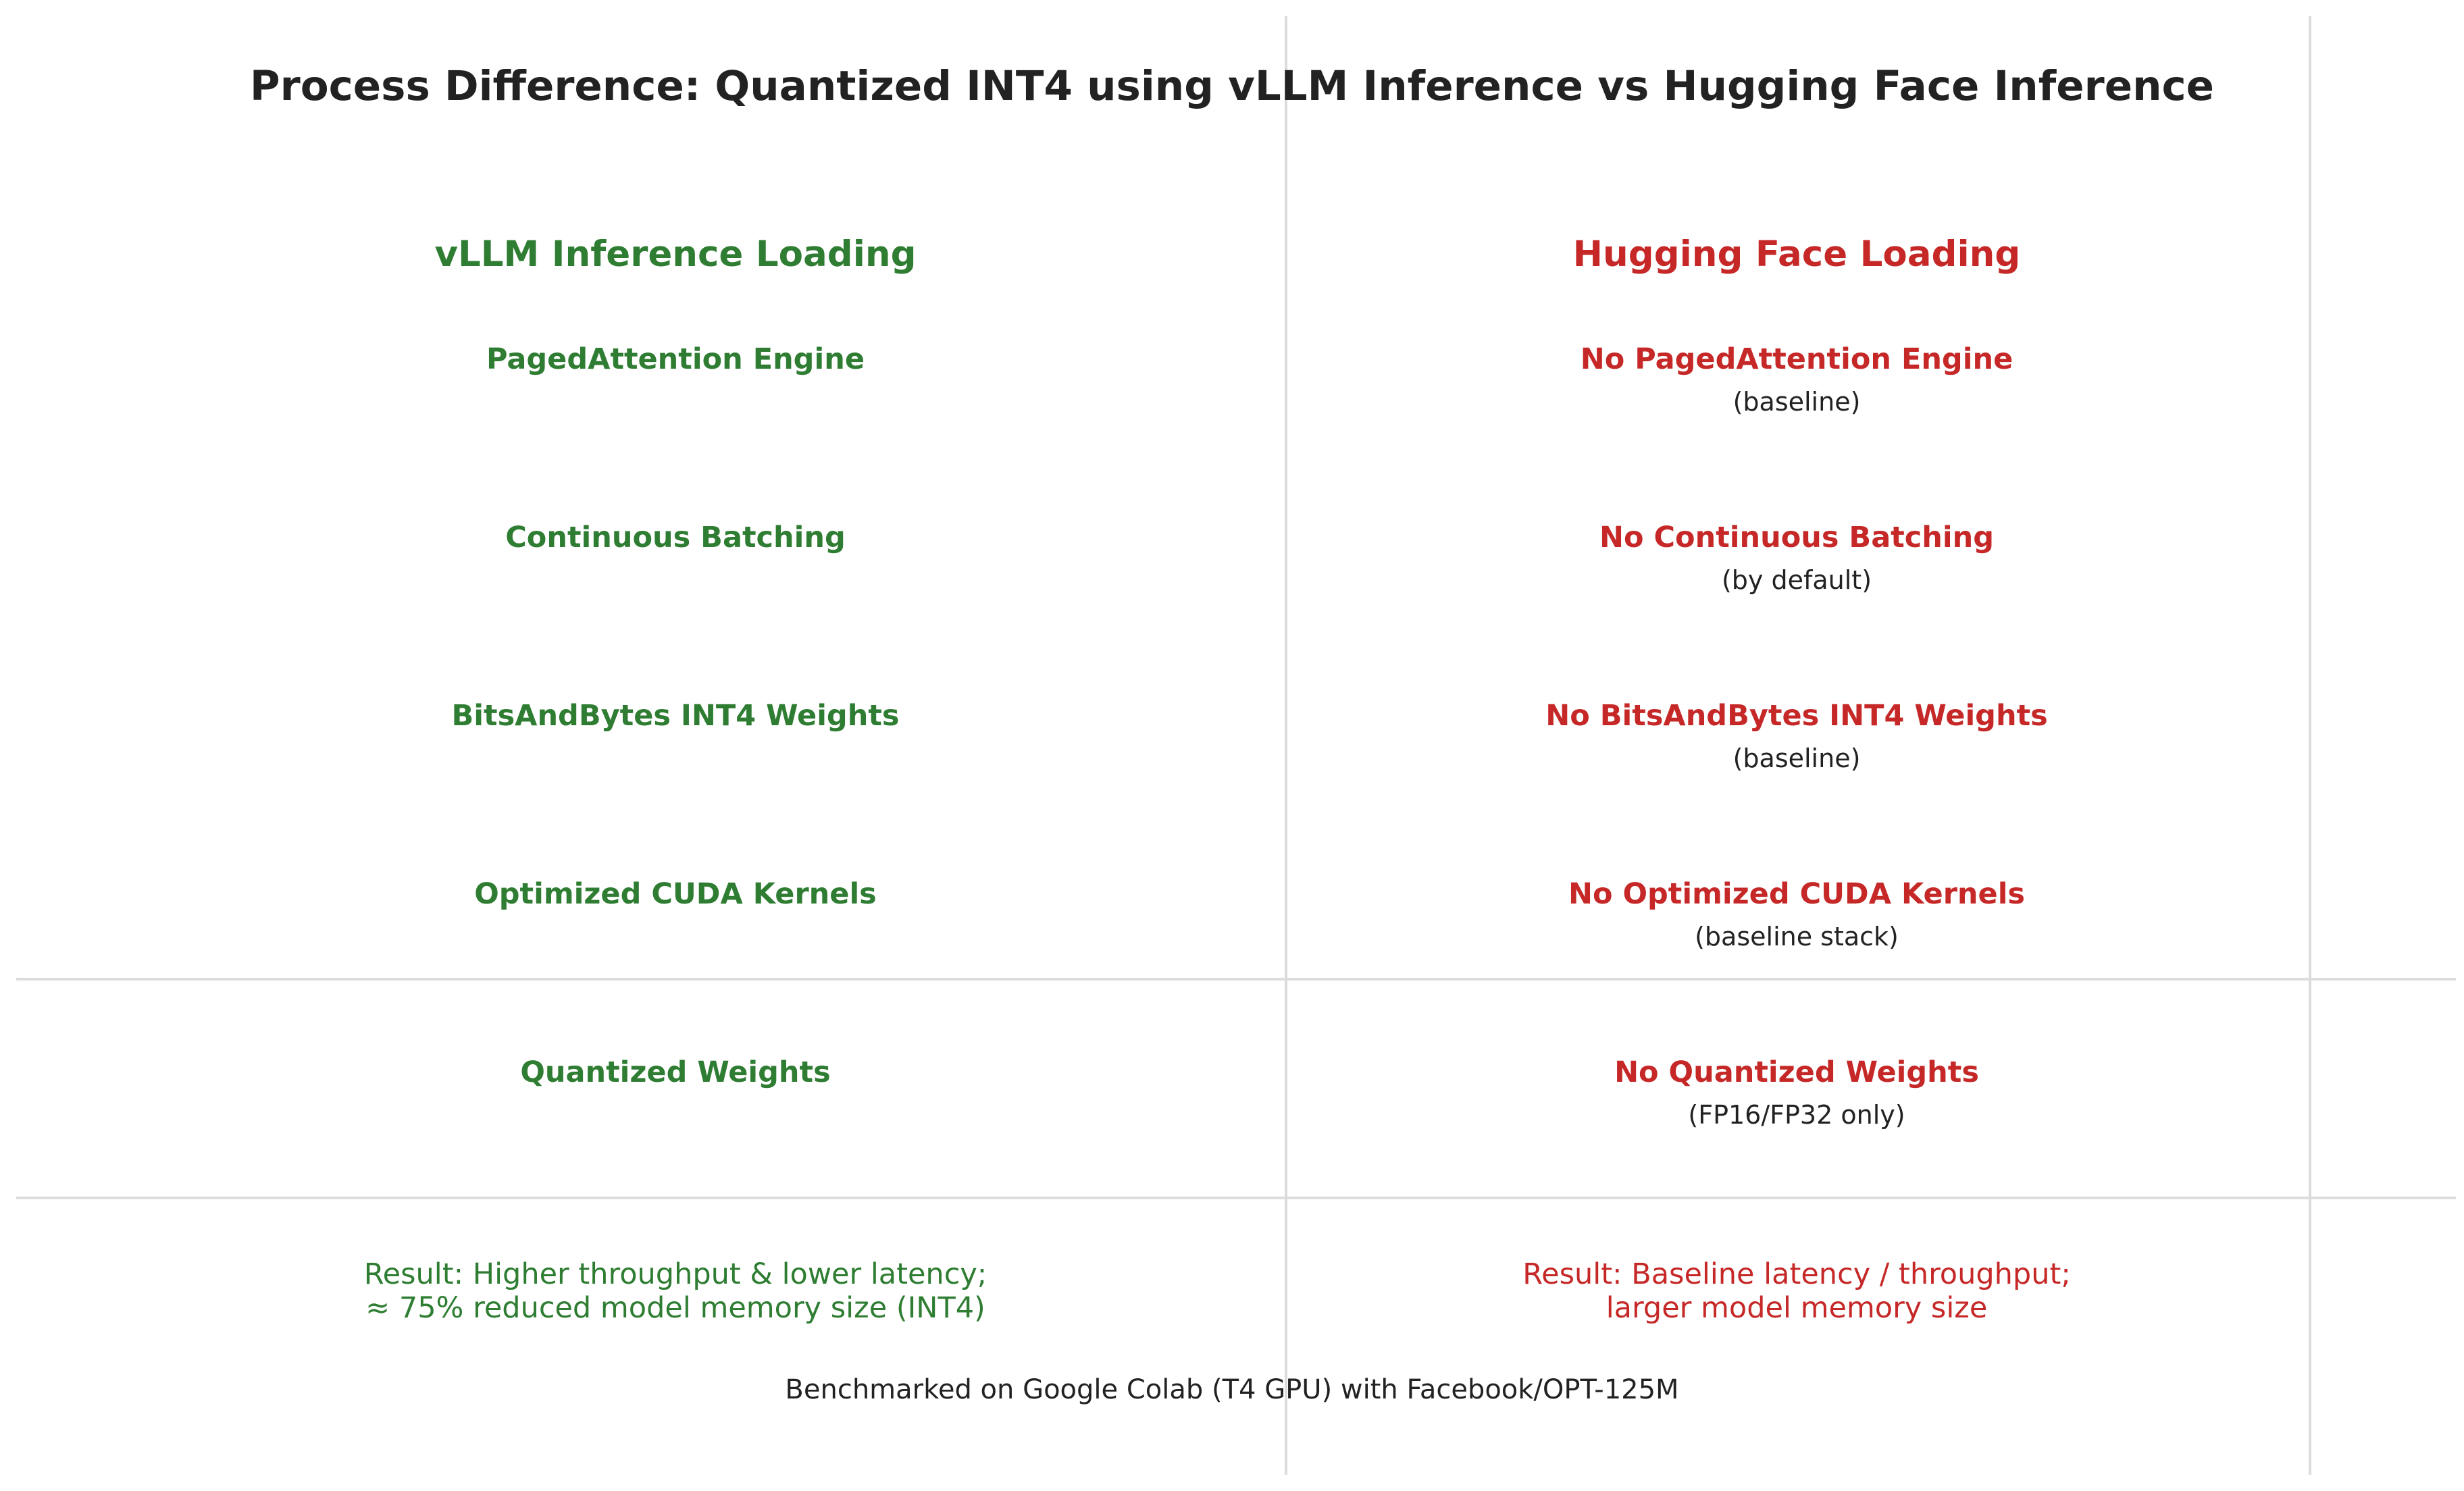 The height and width of the screenshot is (1491, 2464). I want to click on right-column-heading: Hugging Face Loading, so click(1796, 255).